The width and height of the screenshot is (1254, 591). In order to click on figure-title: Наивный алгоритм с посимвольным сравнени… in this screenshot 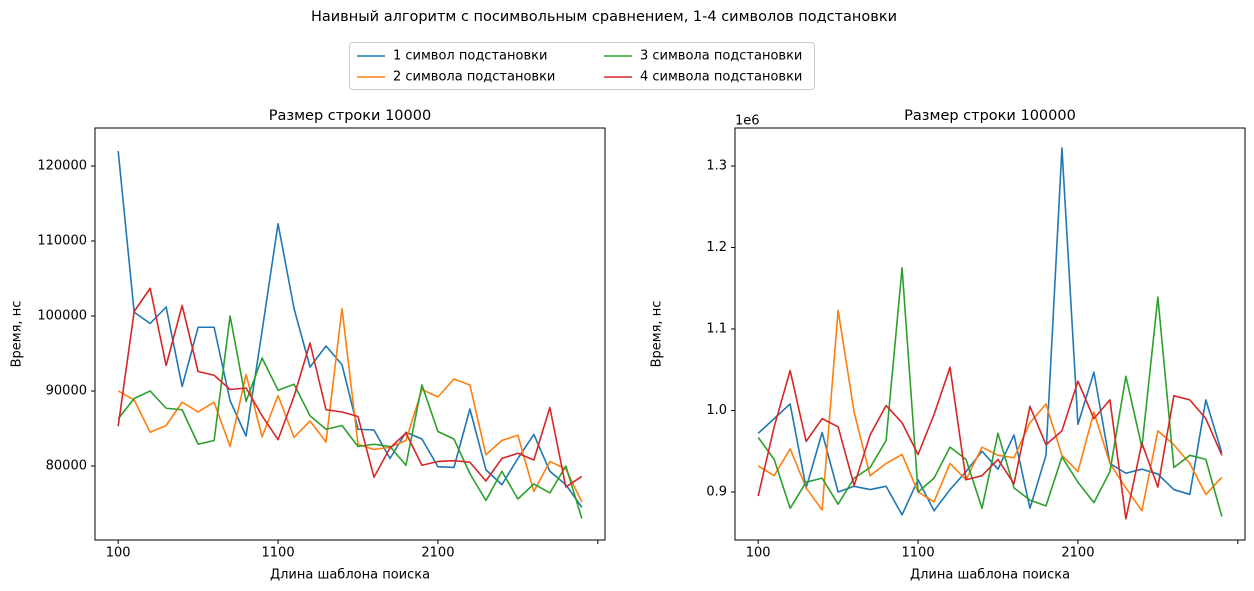, I will do `click(604, 17)`.